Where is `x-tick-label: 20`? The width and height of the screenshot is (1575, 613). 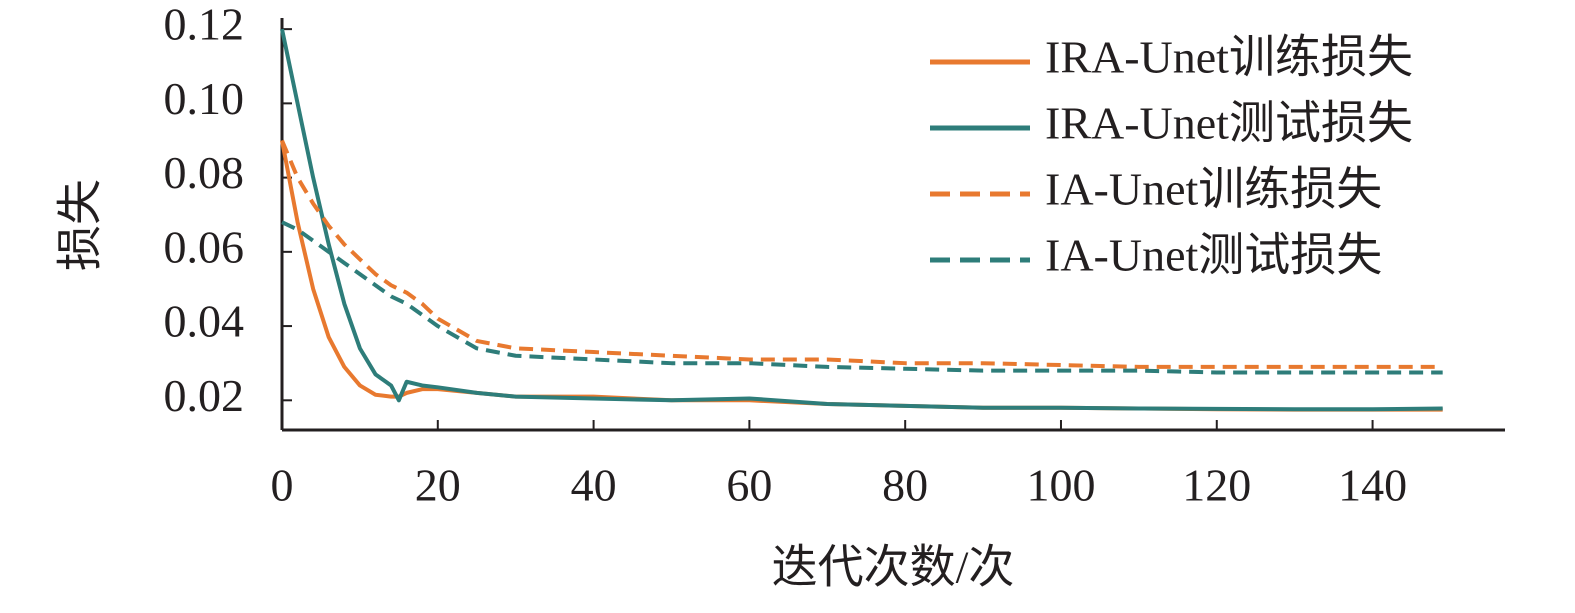 x-tick-label: 20 is located at coordinates (438, 485).